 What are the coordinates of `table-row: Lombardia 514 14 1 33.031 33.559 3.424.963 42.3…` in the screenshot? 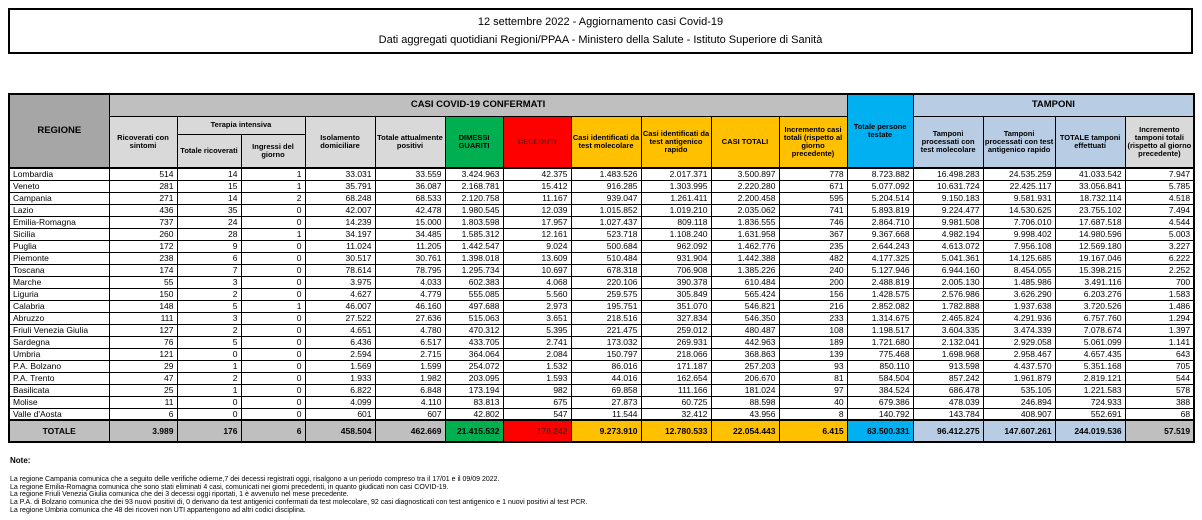 It's located at (601, 174).